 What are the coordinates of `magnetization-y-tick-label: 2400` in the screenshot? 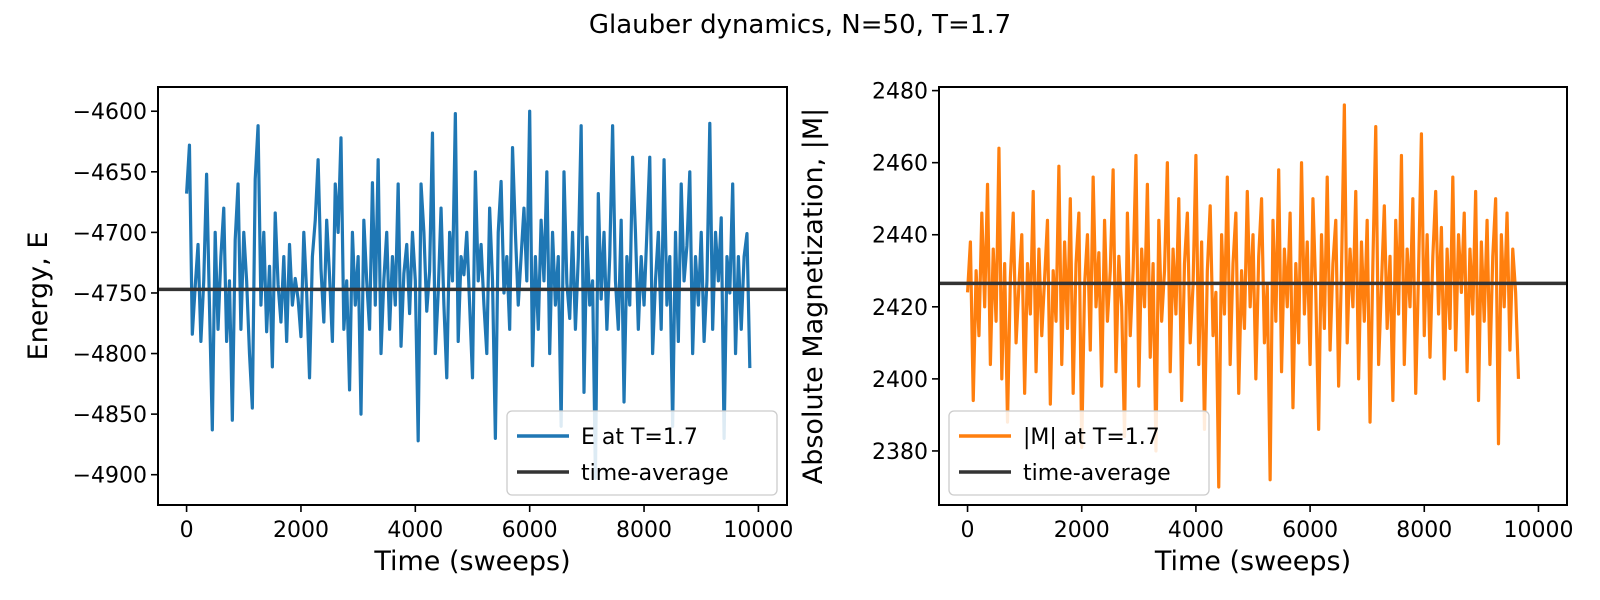 It's located at (900, 380).